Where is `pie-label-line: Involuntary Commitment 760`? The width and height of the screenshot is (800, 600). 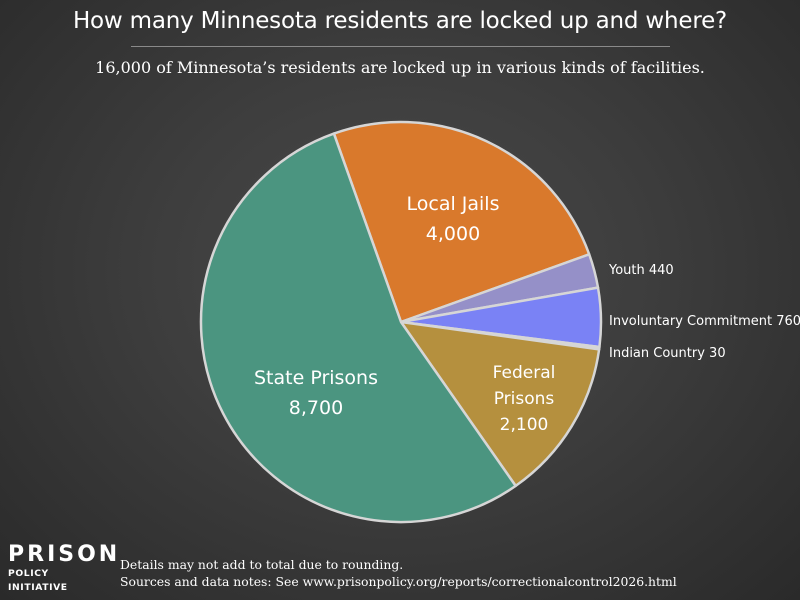 pie-label-line: Involuntary Commitment 760 is located at coordinates (704, 321).